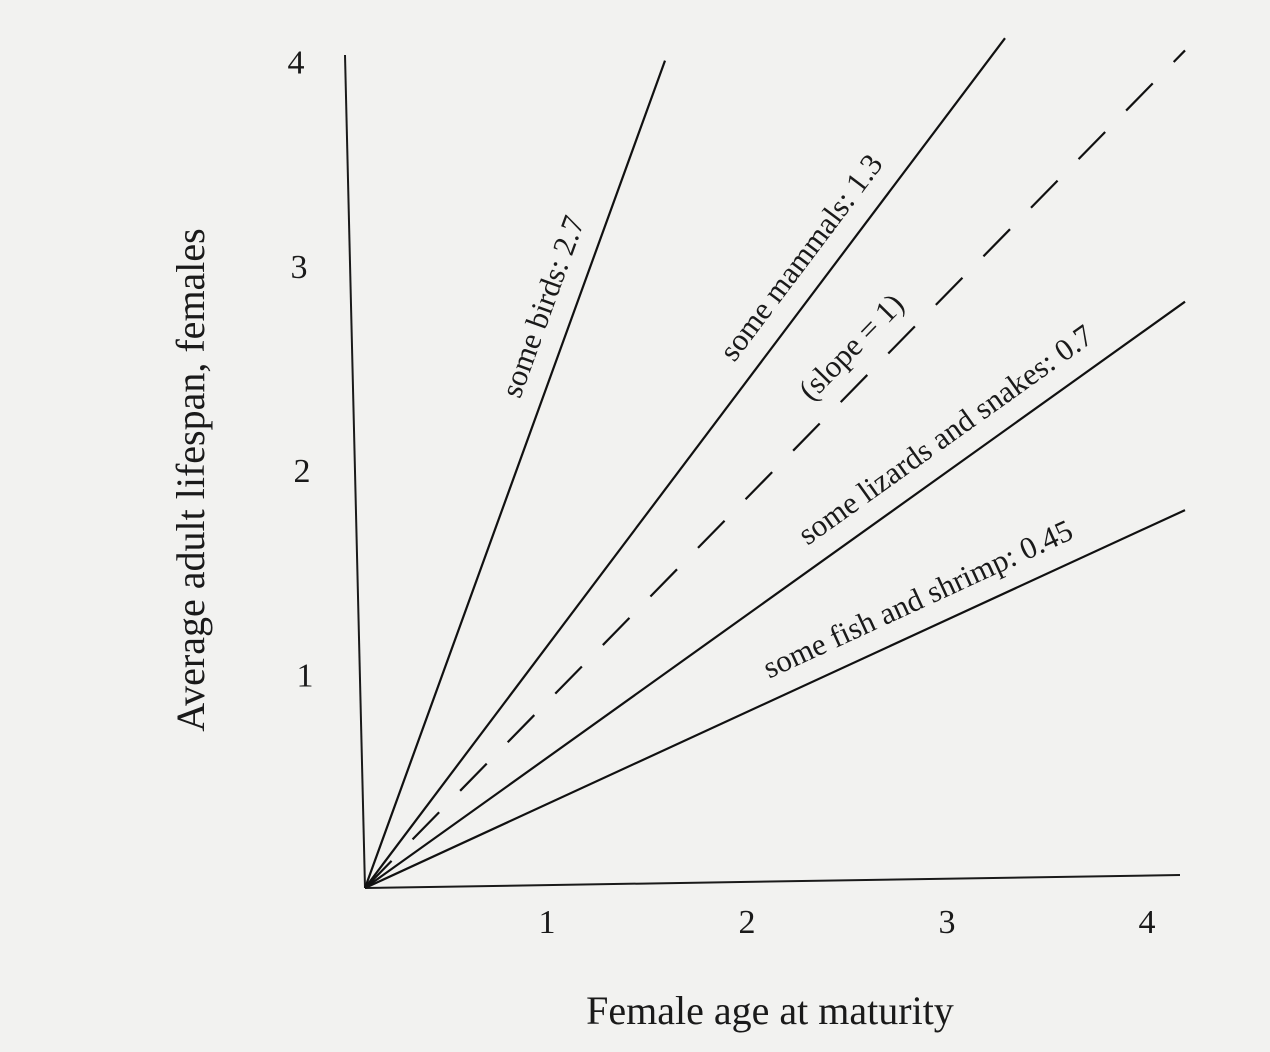  Describe the element at coordinates (190, 479) in the screenshot. I see `y-axis-title: Average adult lifespan, females` at that location.